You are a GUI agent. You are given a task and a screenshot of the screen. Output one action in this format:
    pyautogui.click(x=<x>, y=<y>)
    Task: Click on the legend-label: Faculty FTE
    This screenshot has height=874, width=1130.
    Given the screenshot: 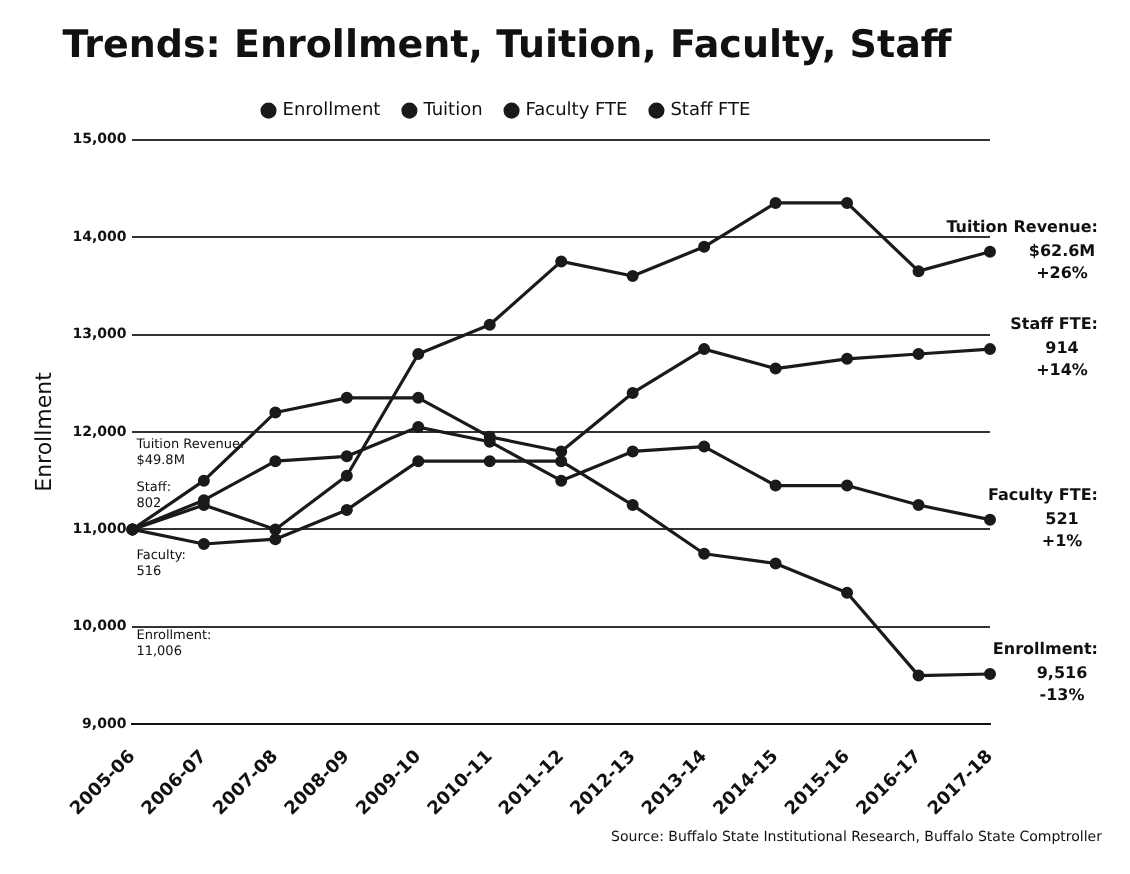 What is the action you would take?
    pyautogui.click(x=577, y=111)
    